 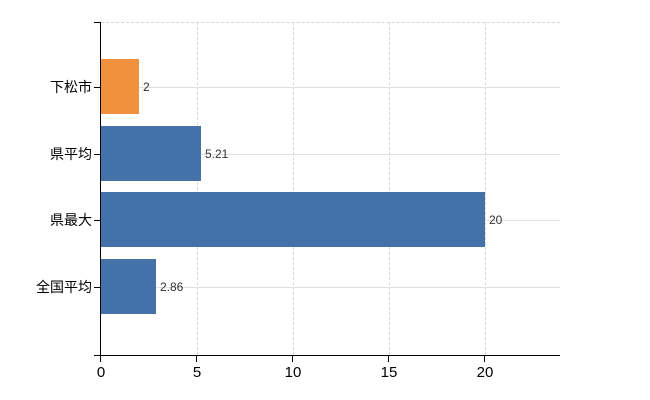 I want to click on x-axis-line, so click(x=327, y=355).